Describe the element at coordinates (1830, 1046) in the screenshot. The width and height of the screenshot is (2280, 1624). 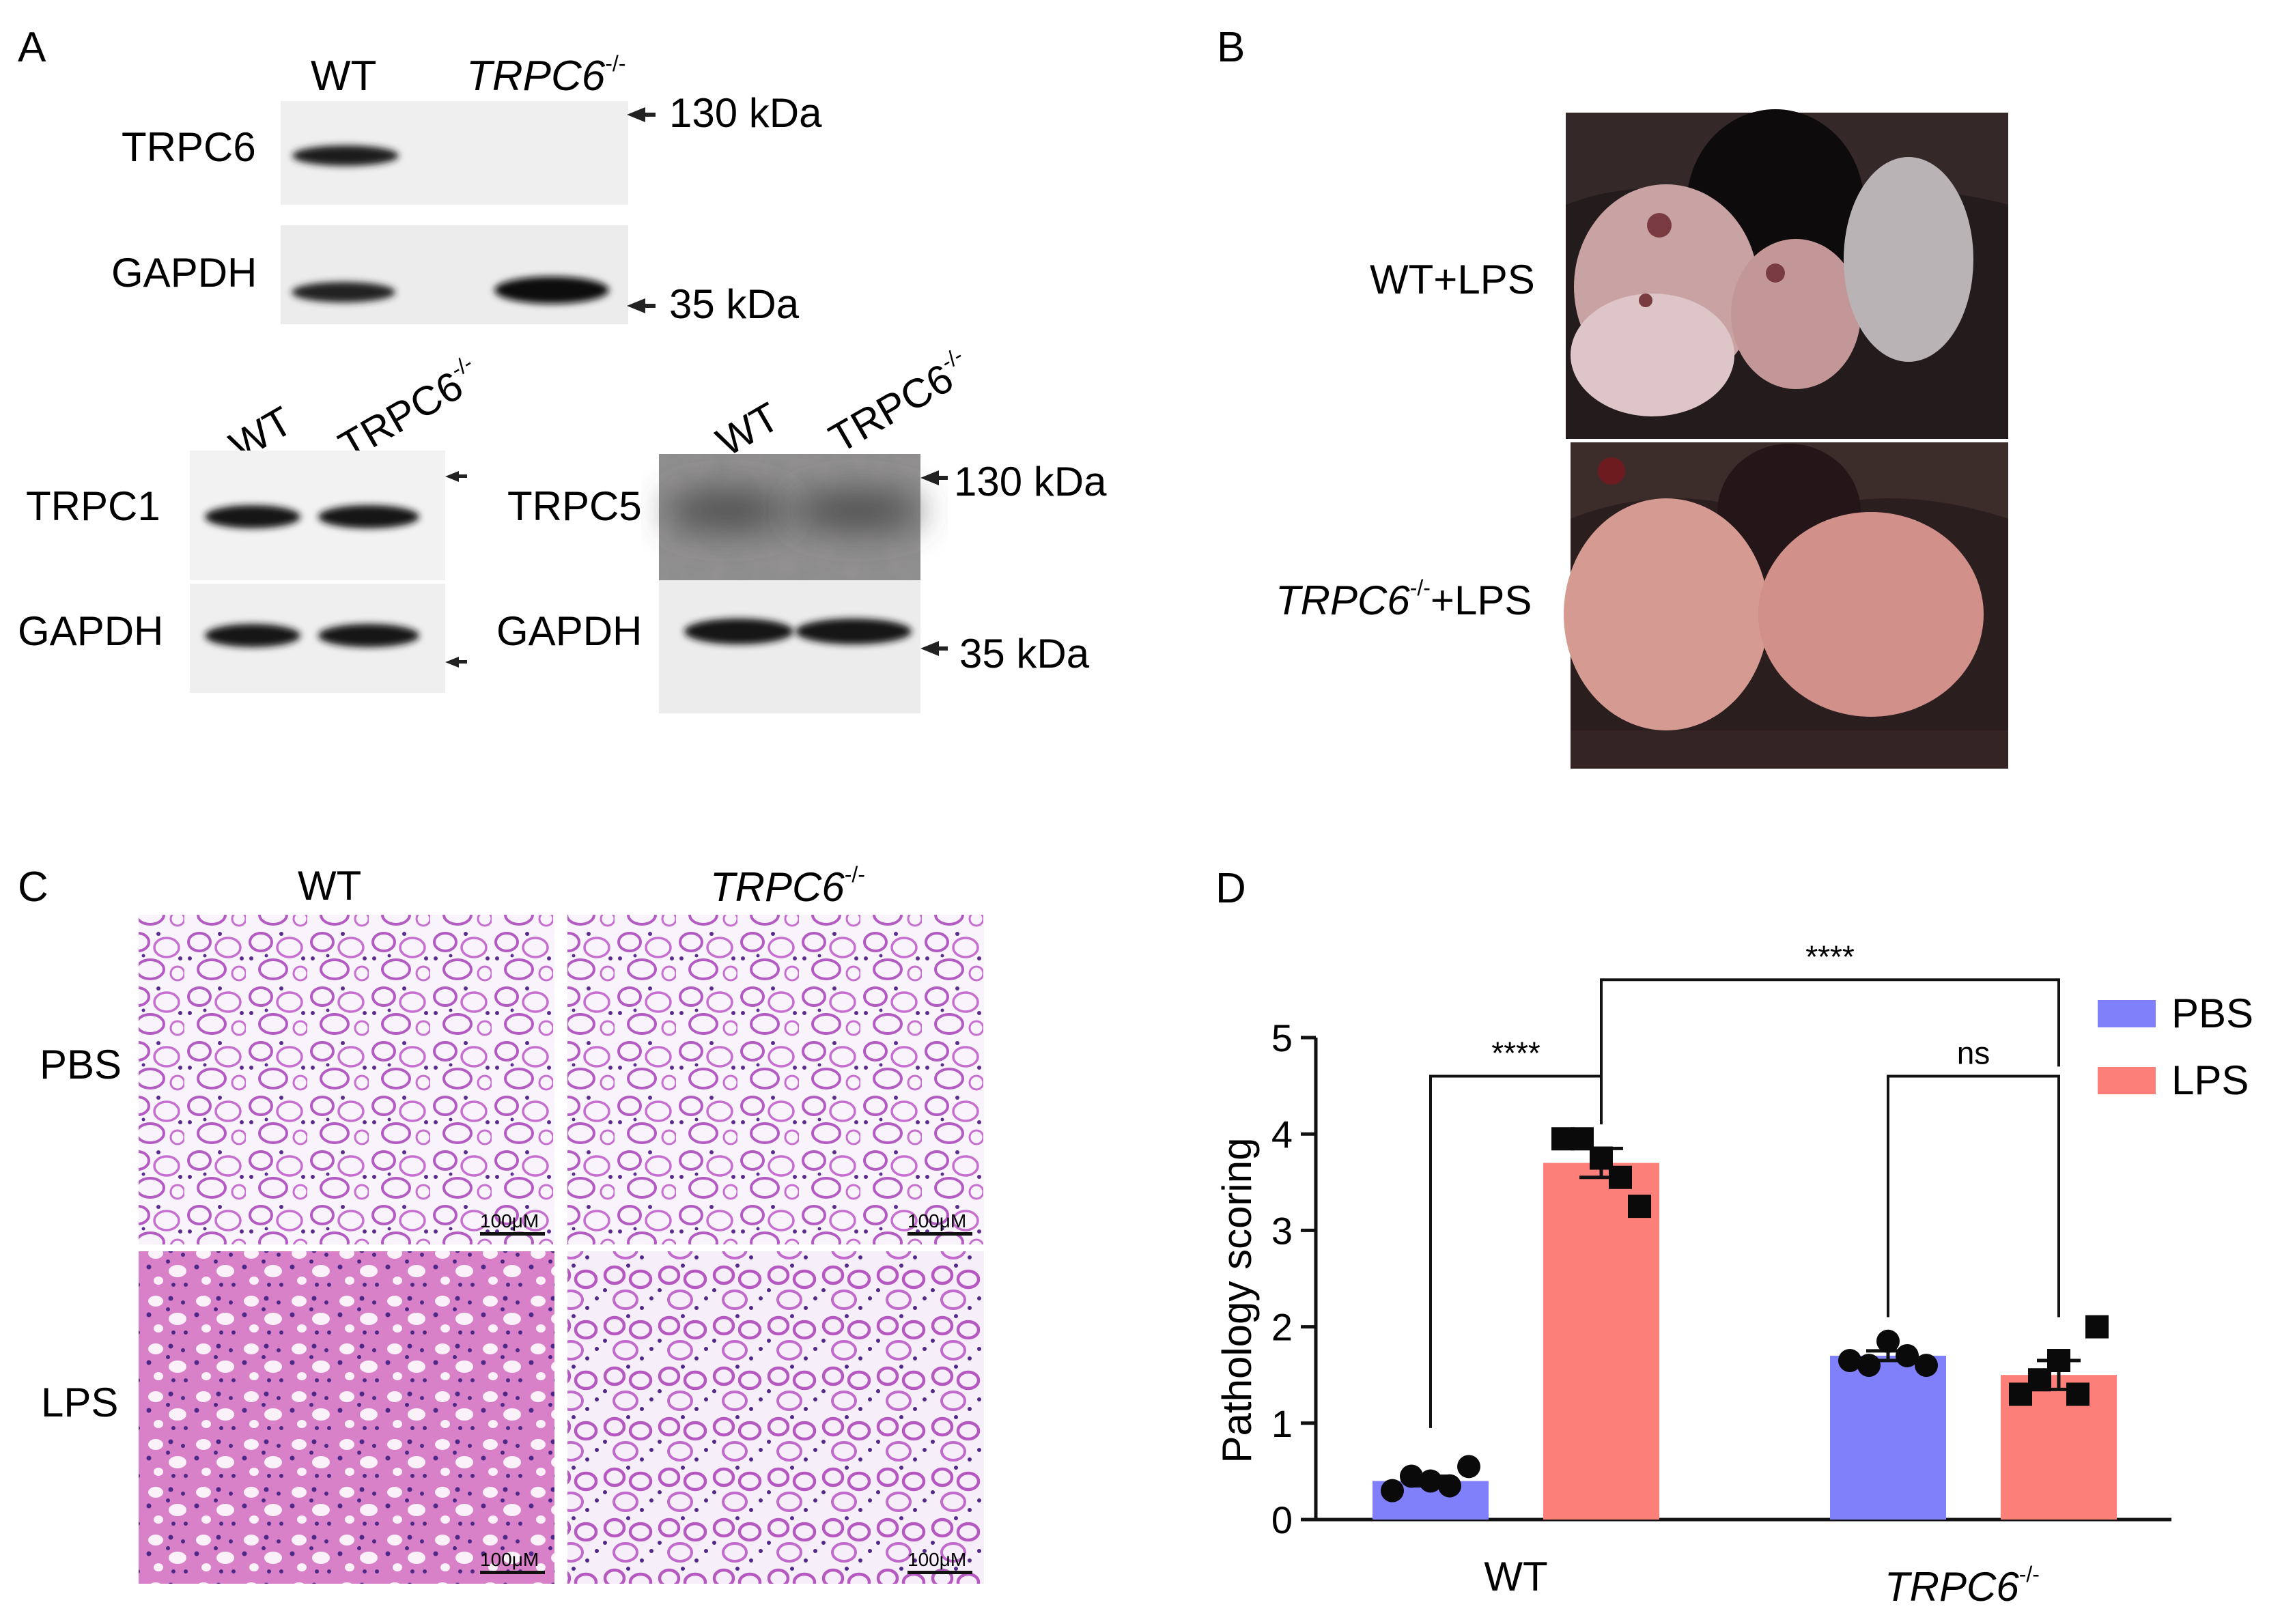
I see `significance-bracket-lps` at that location.